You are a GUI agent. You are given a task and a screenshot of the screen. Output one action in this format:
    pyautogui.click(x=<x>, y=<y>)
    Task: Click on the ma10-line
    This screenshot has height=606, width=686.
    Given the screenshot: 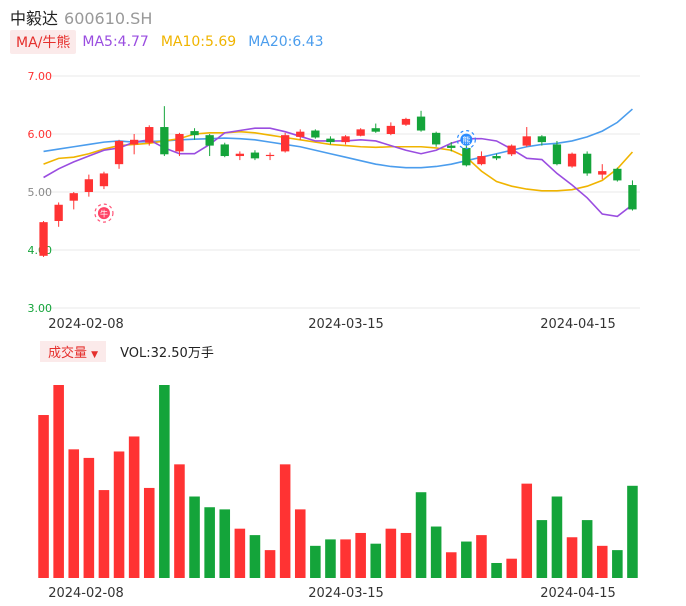 What is the action you would take?
    pyautogui.click(x=338, y=161)
    